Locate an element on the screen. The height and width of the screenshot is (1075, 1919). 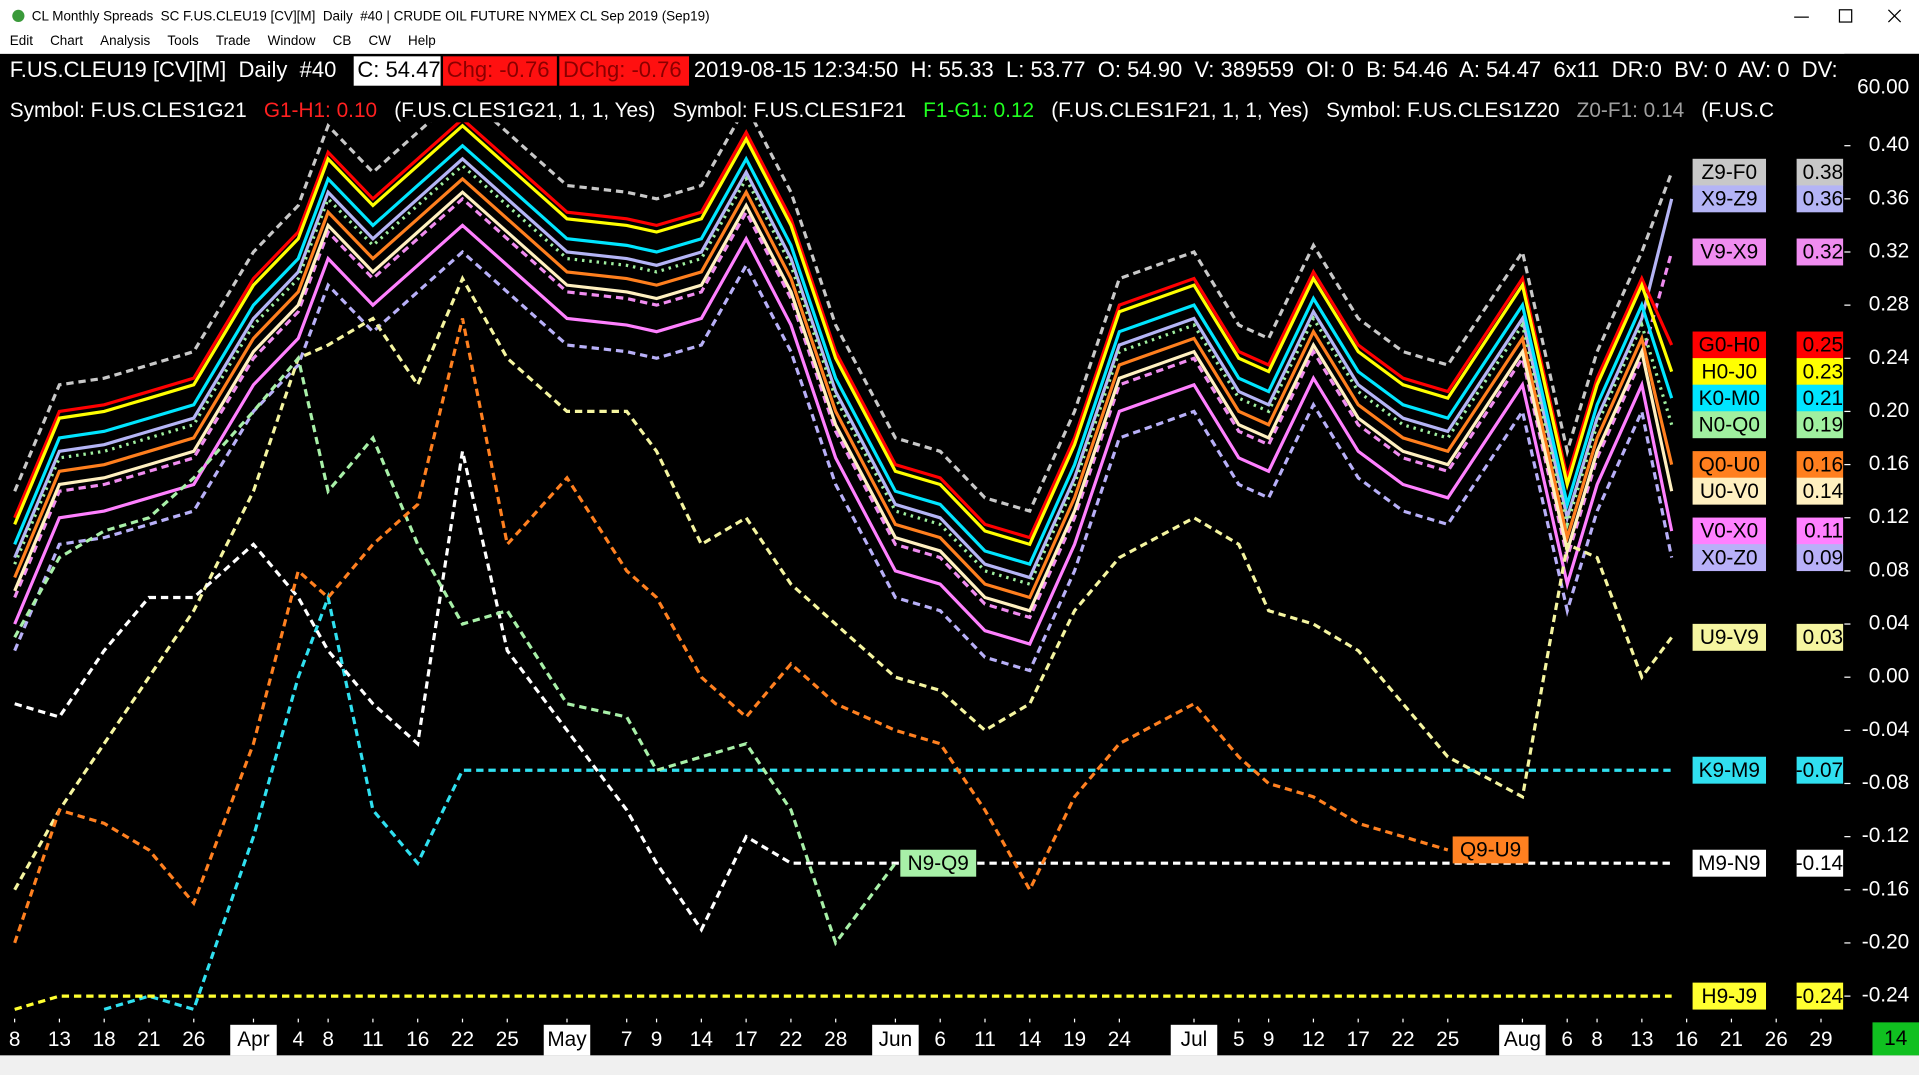
y-tick-label: 0.32 is located at coordinates (1889, 250).